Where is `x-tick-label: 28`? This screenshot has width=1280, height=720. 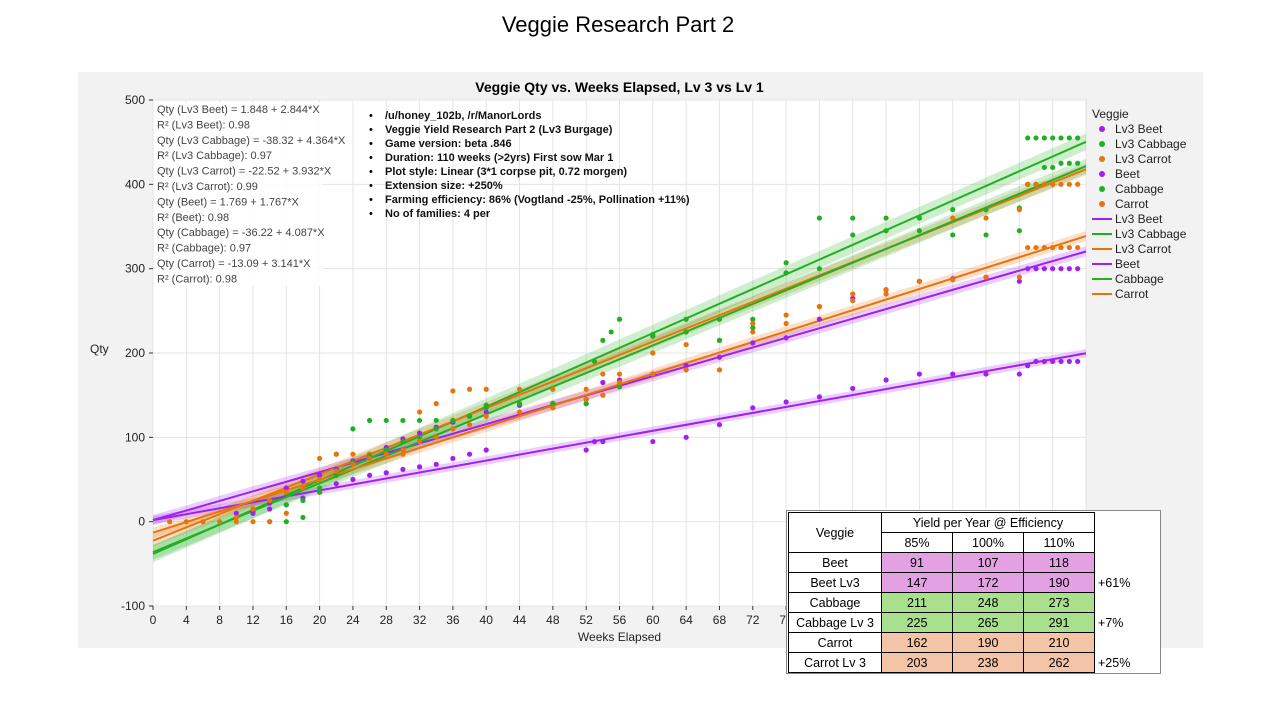 x-tick-label: 28 is located at coordinates (387, 620).